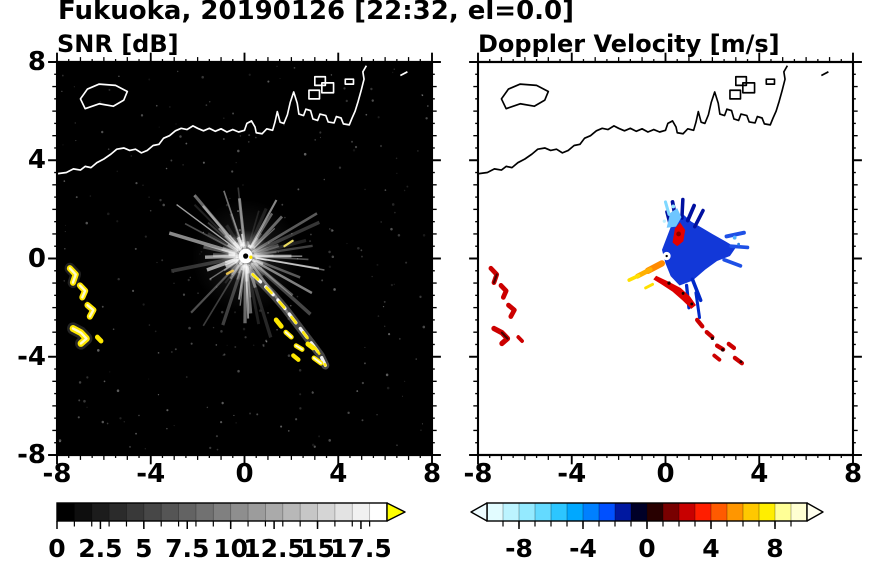  I want to click on snr-panel-title: SNR [dB], so click(118, 44).